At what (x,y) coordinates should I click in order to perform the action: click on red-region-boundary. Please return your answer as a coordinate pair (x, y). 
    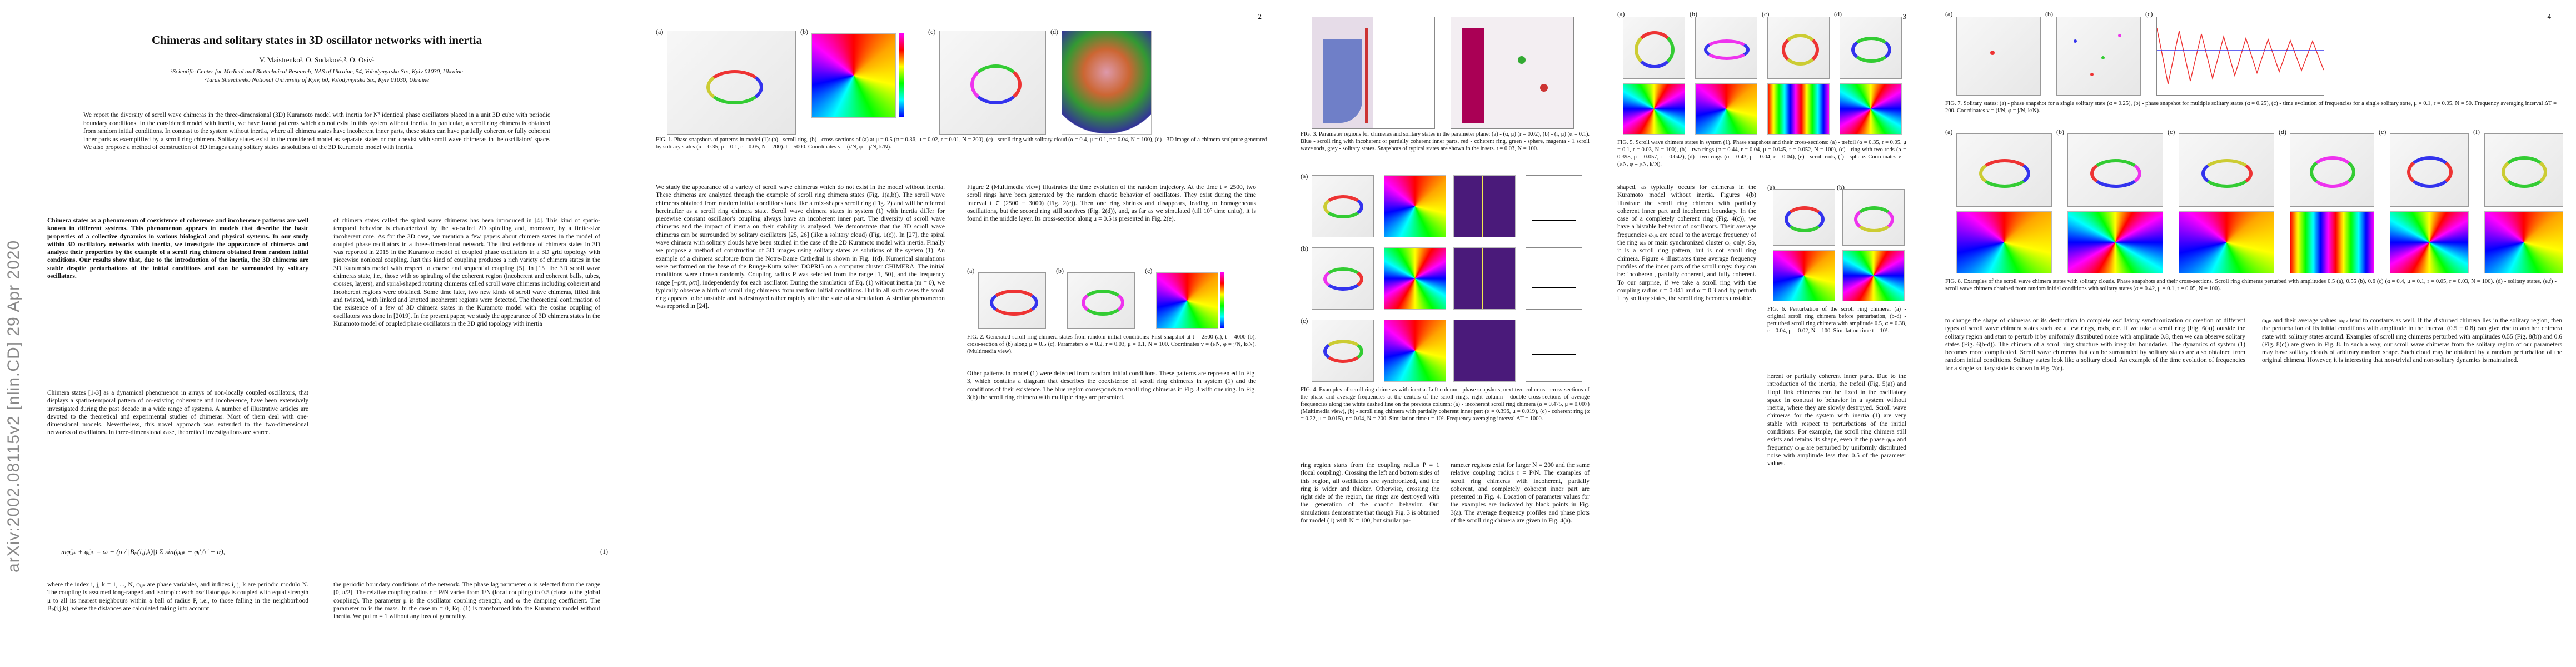
    Looking at the image, I should click on (1366, 75).